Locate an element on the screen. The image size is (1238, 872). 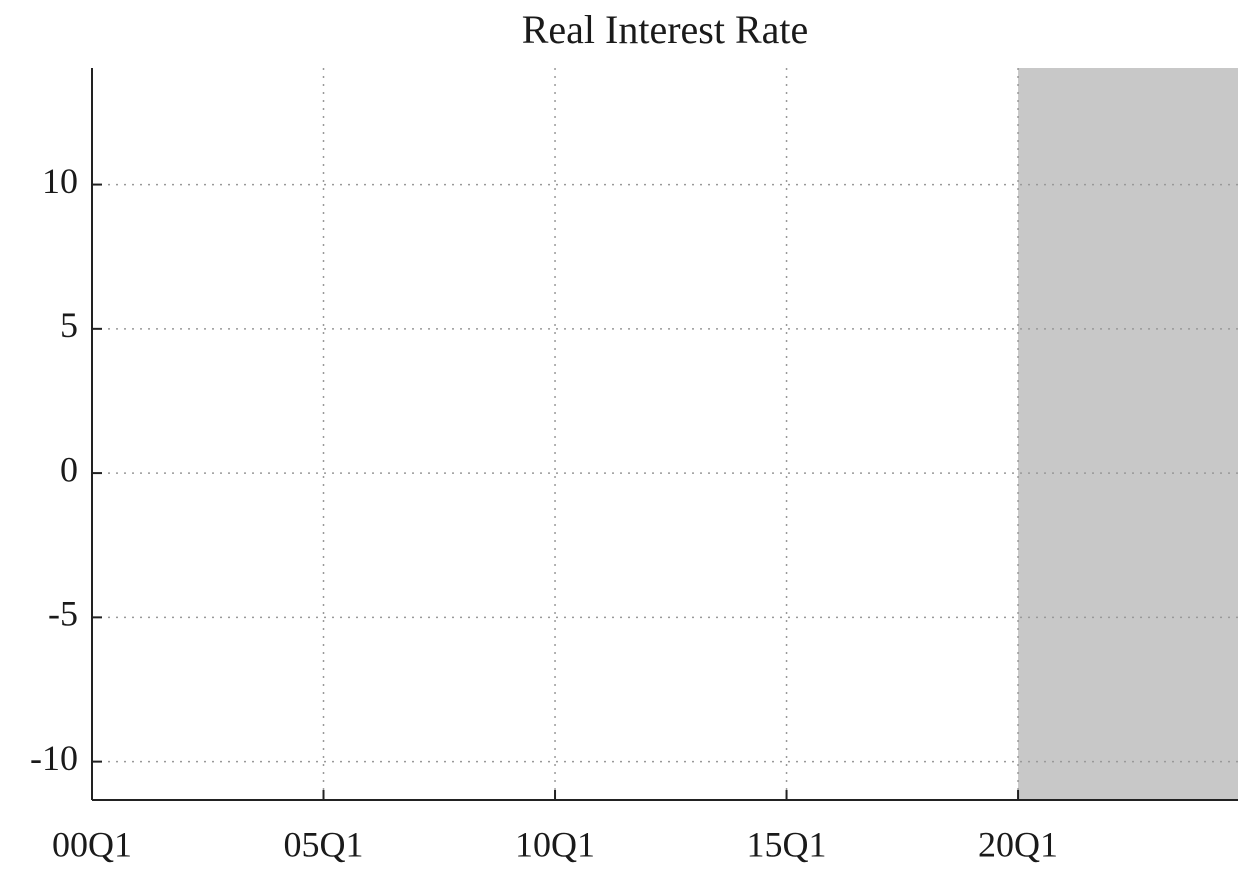
shaded-region is located at coordinates (1128, 434).